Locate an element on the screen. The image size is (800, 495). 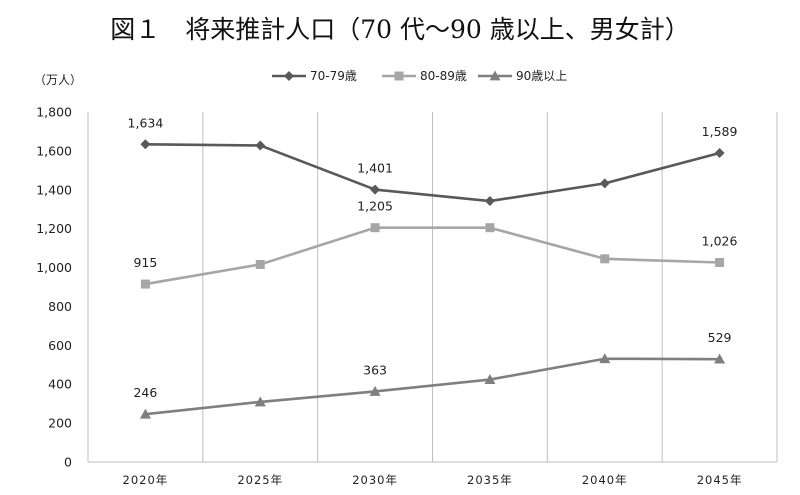
y-tick-label: 1,200 is located at coordinates (54, 228).